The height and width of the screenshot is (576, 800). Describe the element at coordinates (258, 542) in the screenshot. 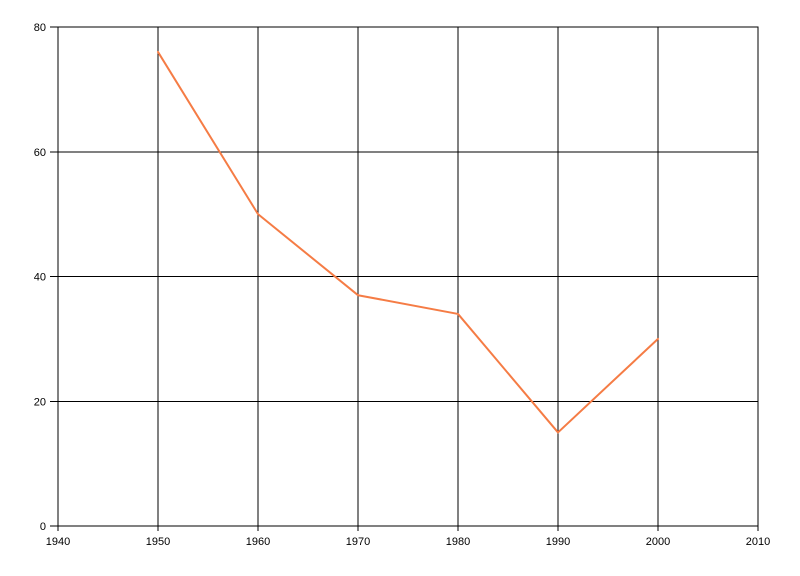

I see `x-axis-tick-label: 1960` at that location.